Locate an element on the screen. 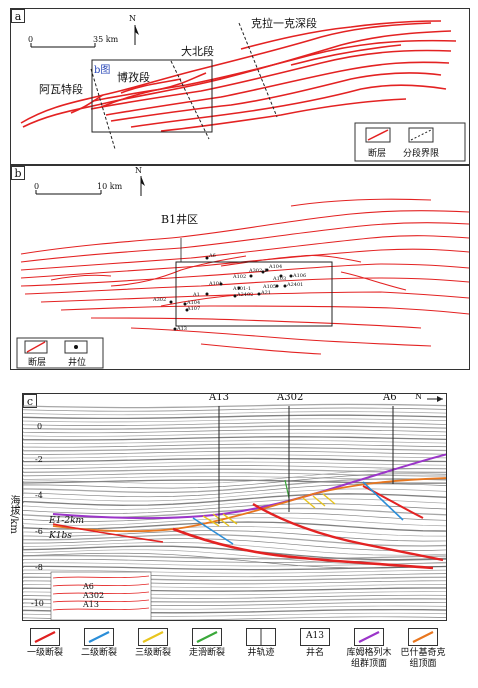 The height and width of the screenshot is (688, 478). well-name-a6: A6 is located at coordinates (390, 398).